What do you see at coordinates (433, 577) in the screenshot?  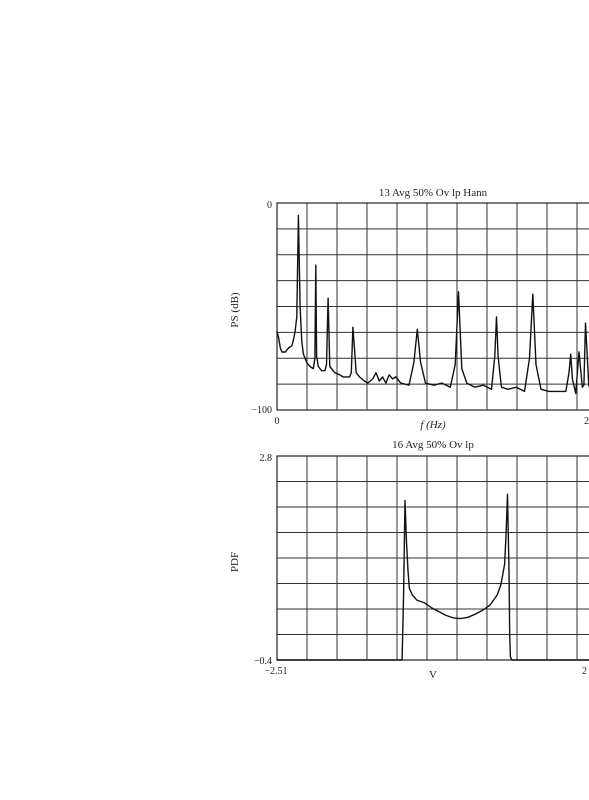 I see `pdf-series-line` at bounding box center [433, 577].